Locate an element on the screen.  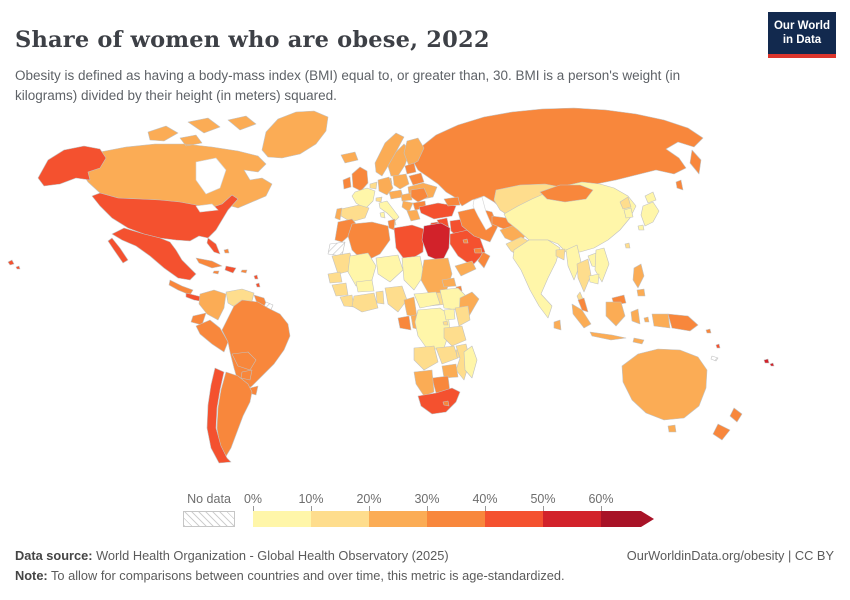
libya-region is located at coordinates (409, 243).